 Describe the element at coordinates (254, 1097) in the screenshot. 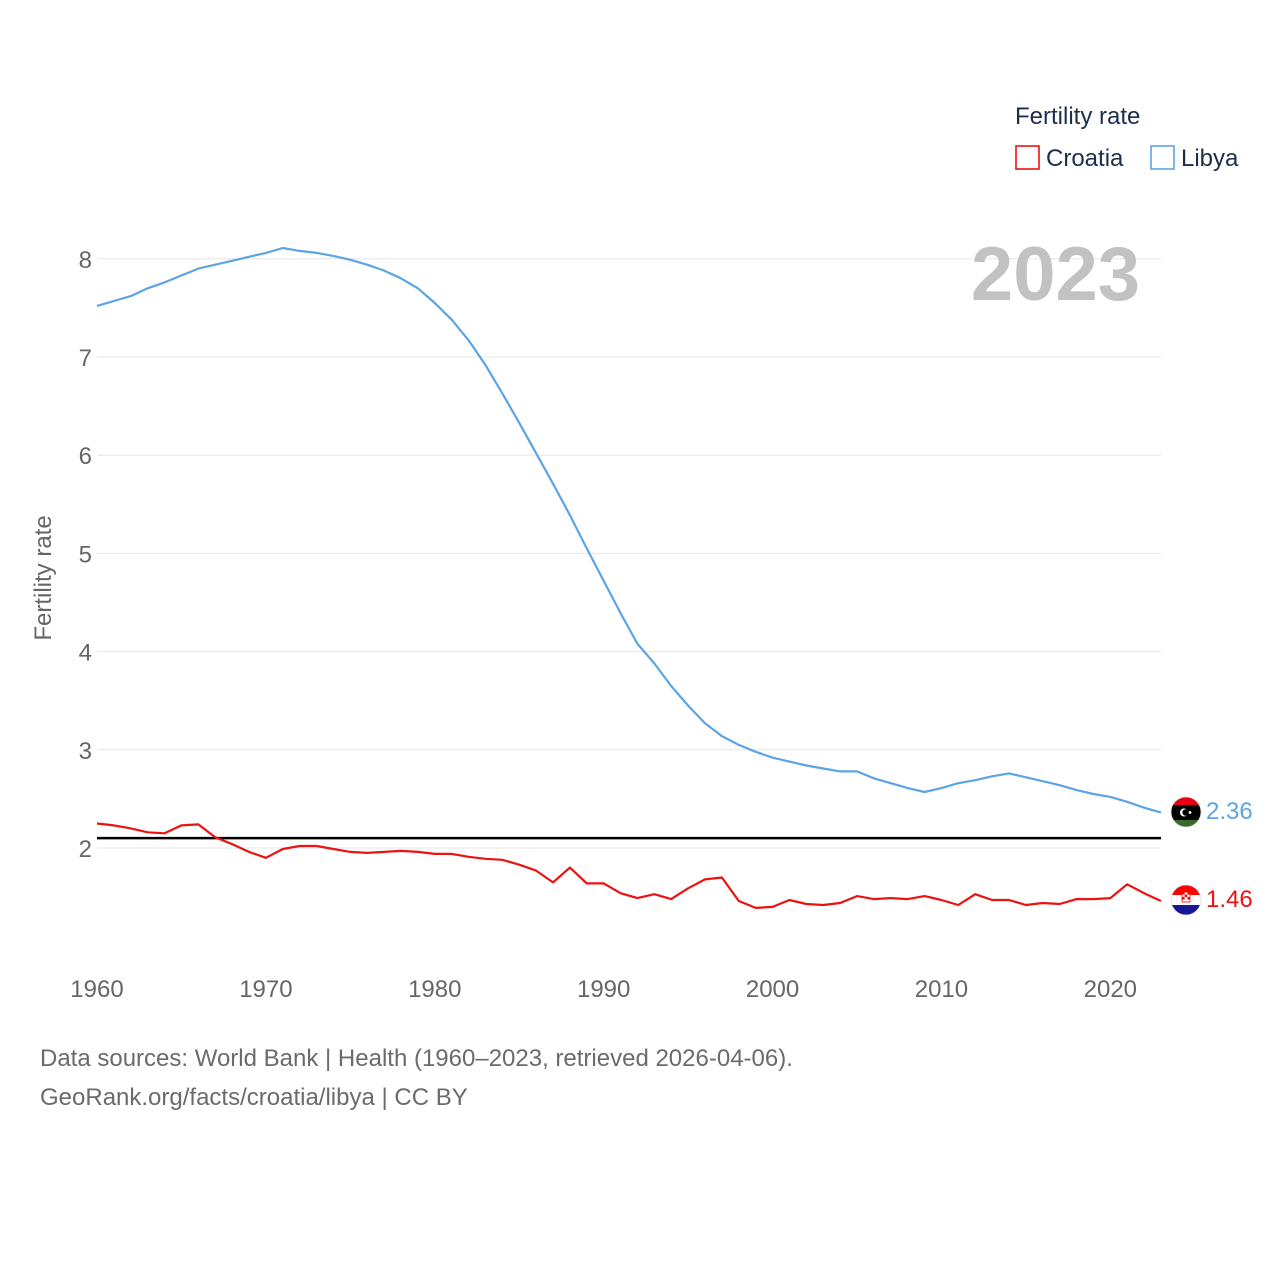

I see `source-url-license: GeoRank.org/facts/croatia/libya | CC BY` at that location.